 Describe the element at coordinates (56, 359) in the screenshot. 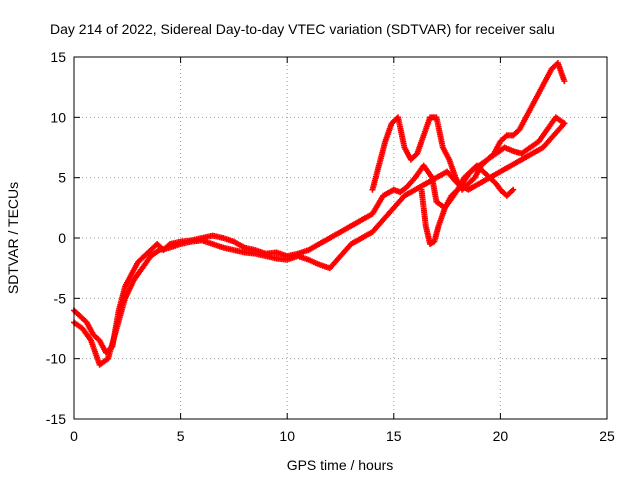

I see `y-tick-label: -10` at that location.